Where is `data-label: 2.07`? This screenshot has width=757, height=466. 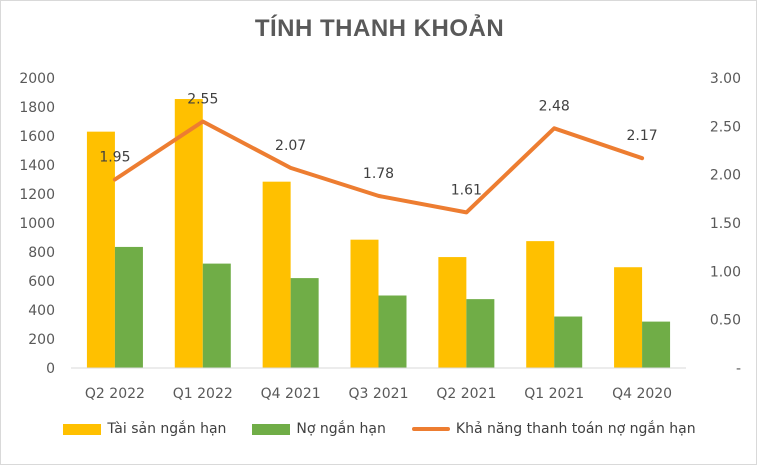 data-label: 2.07 is located at coordinates (290, 146).